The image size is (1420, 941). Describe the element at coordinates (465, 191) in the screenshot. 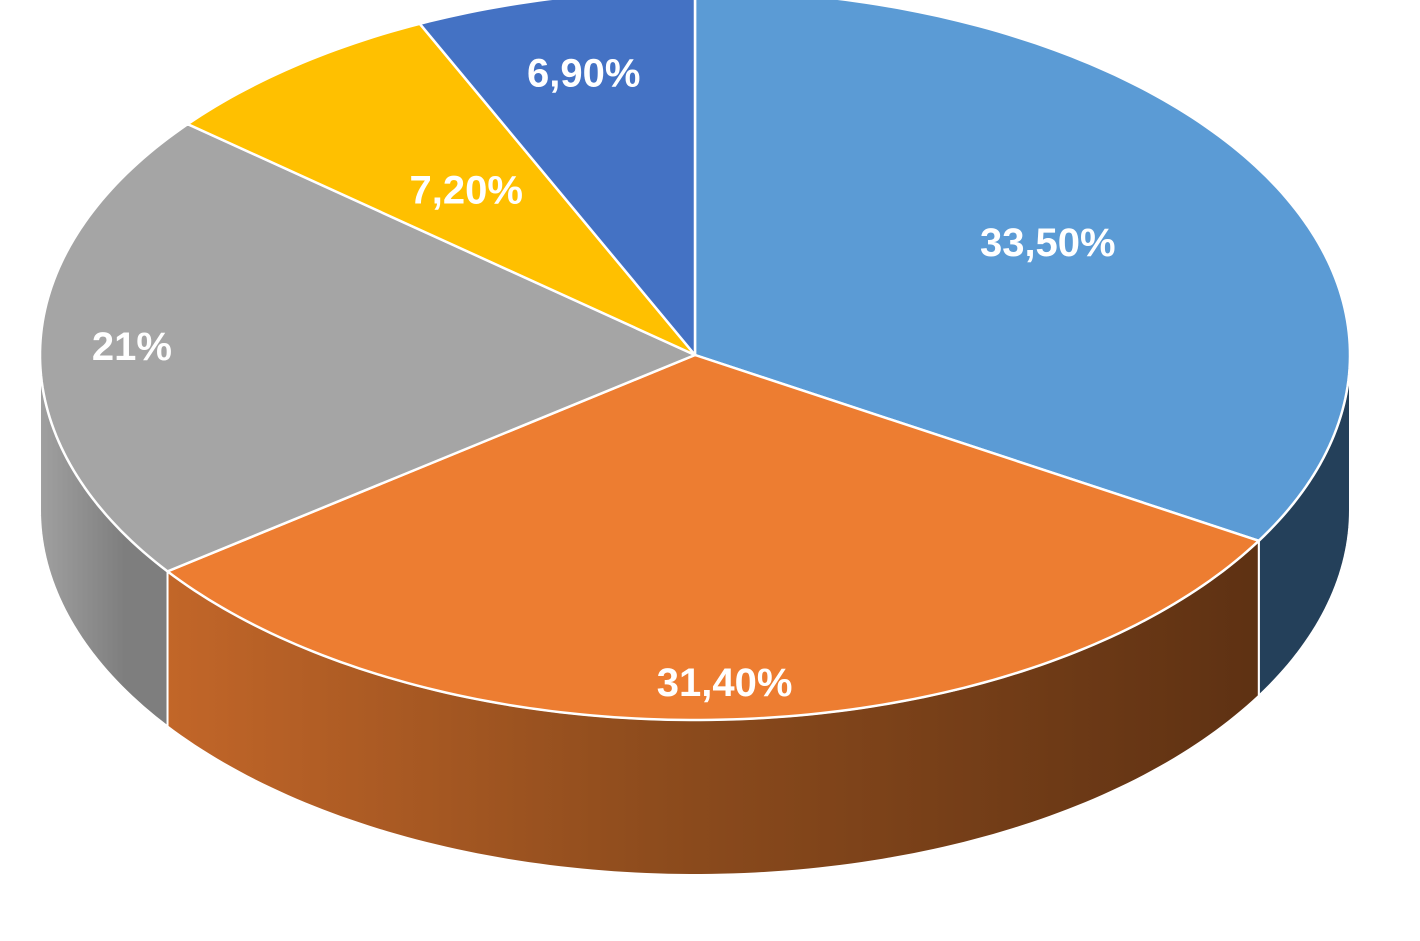

I see `slice-label-7-20: 7,20%` at that location.